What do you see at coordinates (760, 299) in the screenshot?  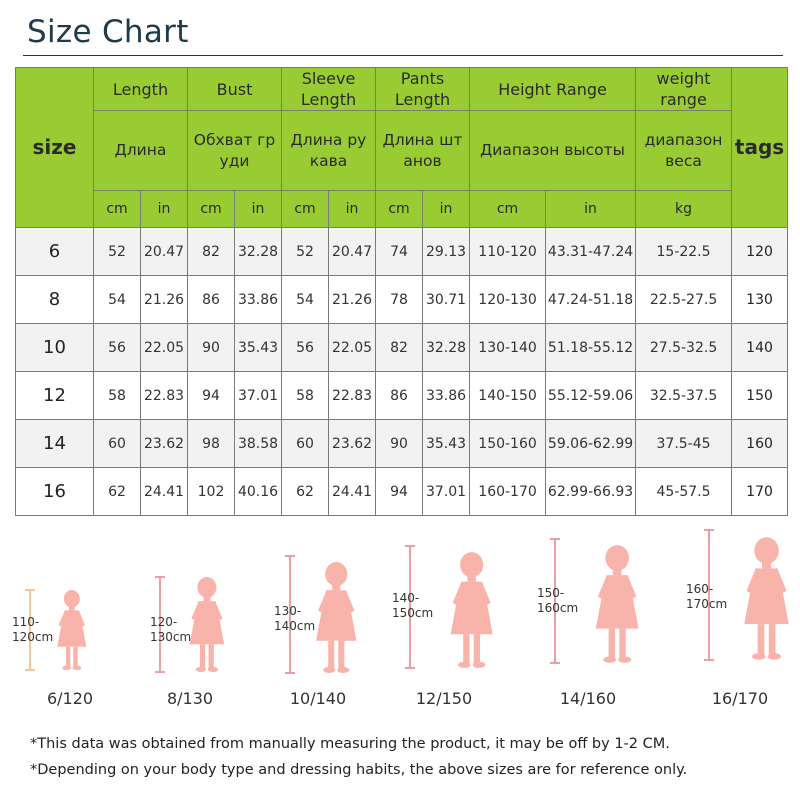 I see `tag-cell: 130` at bounding box center [760, 299].